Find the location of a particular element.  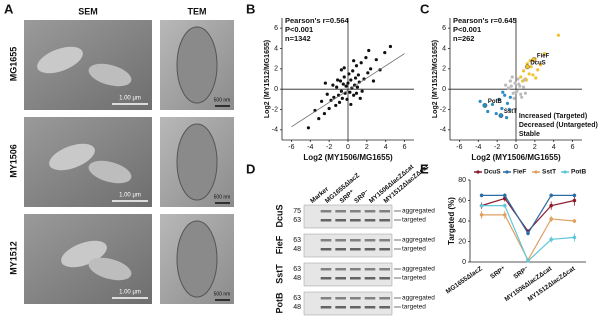

row-label: MY1512 is located at coordinates (13, 258).